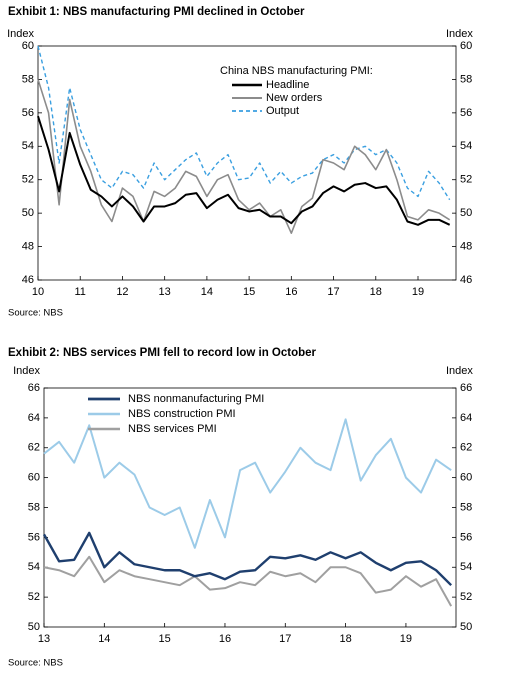 Image resolution: width=514 pixels, height=675 pixels. What do you see at coordinates (34, 448) in the screenshot?
I see `y-tick-label: 62` at bounding box center [34, 448].